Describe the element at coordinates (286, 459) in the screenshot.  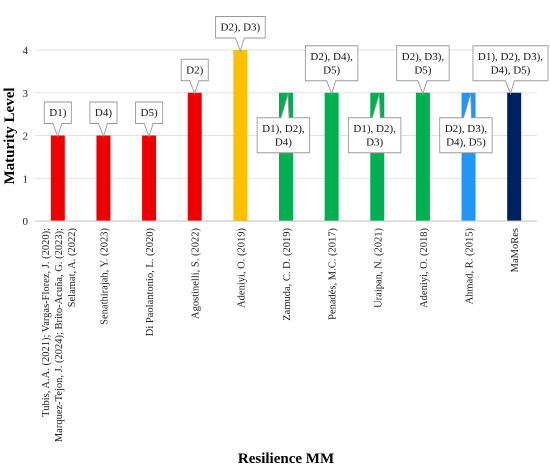
I see `x-axis-title: Resilience MM` at that location.